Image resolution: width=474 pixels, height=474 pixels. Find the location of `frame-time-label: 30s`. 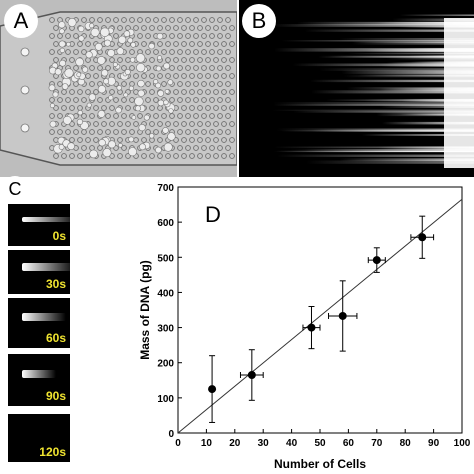

frame-time-label: 30s is located at coordinates (55, 284).